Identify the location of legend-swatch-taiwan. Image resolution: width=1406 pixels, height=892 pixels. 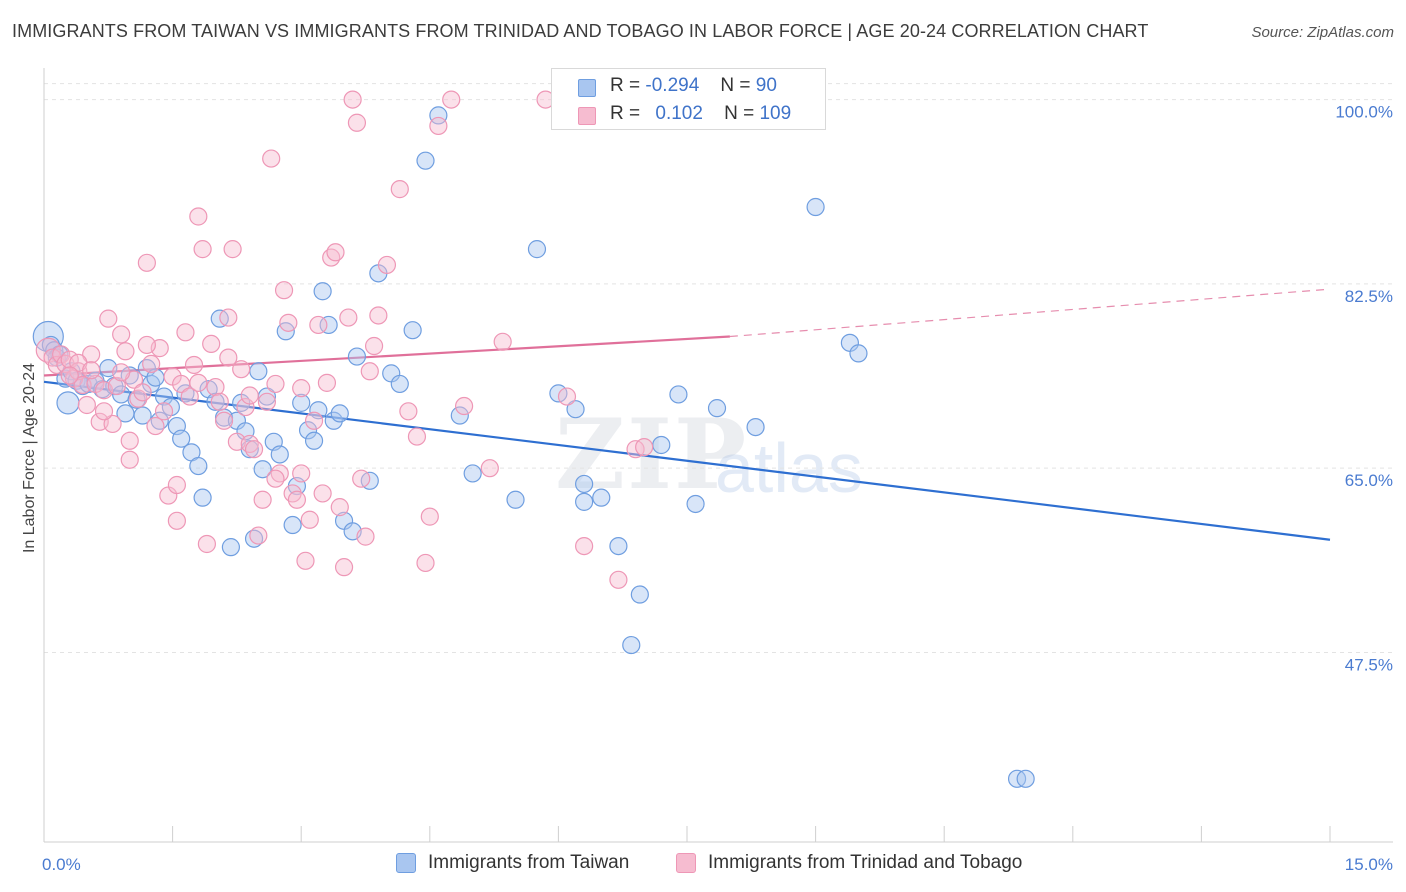
(406, 863).